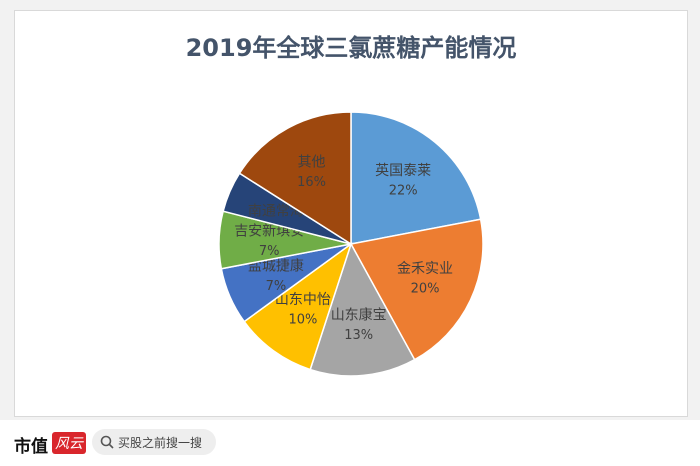 This screenshot has height=466, width=700. Describe the element at coordinates (302, 320) in the screenshot. I see `slice-value-label: 10%` at that location.